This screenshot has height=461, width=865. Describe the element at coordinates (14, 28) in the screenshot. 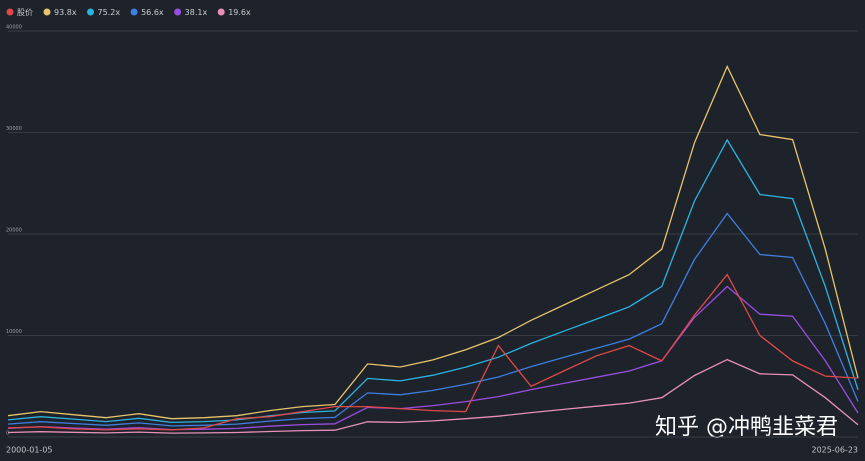

I see `y-tick-label: 40000` at that location.